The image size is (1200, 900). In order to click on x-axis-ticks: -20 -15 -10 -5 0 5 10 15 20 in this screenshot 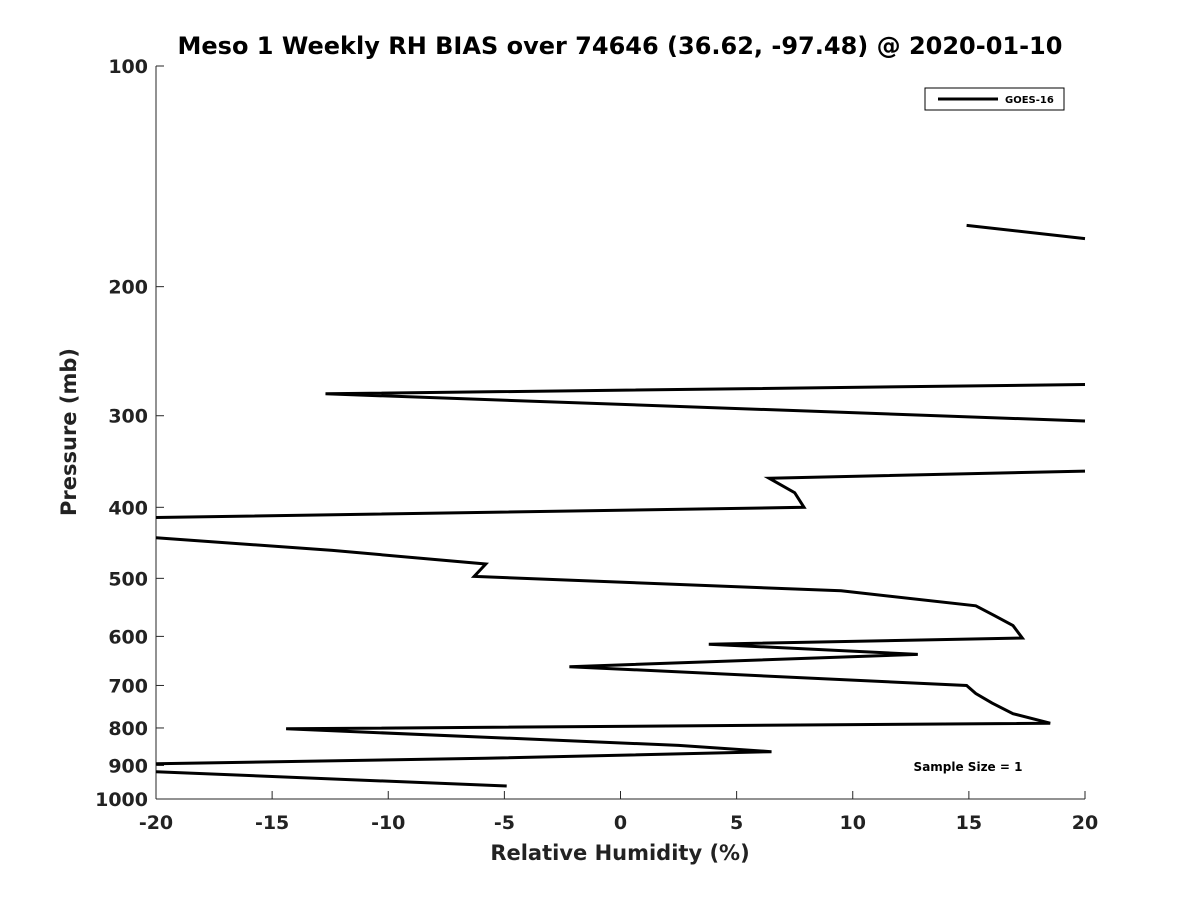, I will do `click(618, 812)`.